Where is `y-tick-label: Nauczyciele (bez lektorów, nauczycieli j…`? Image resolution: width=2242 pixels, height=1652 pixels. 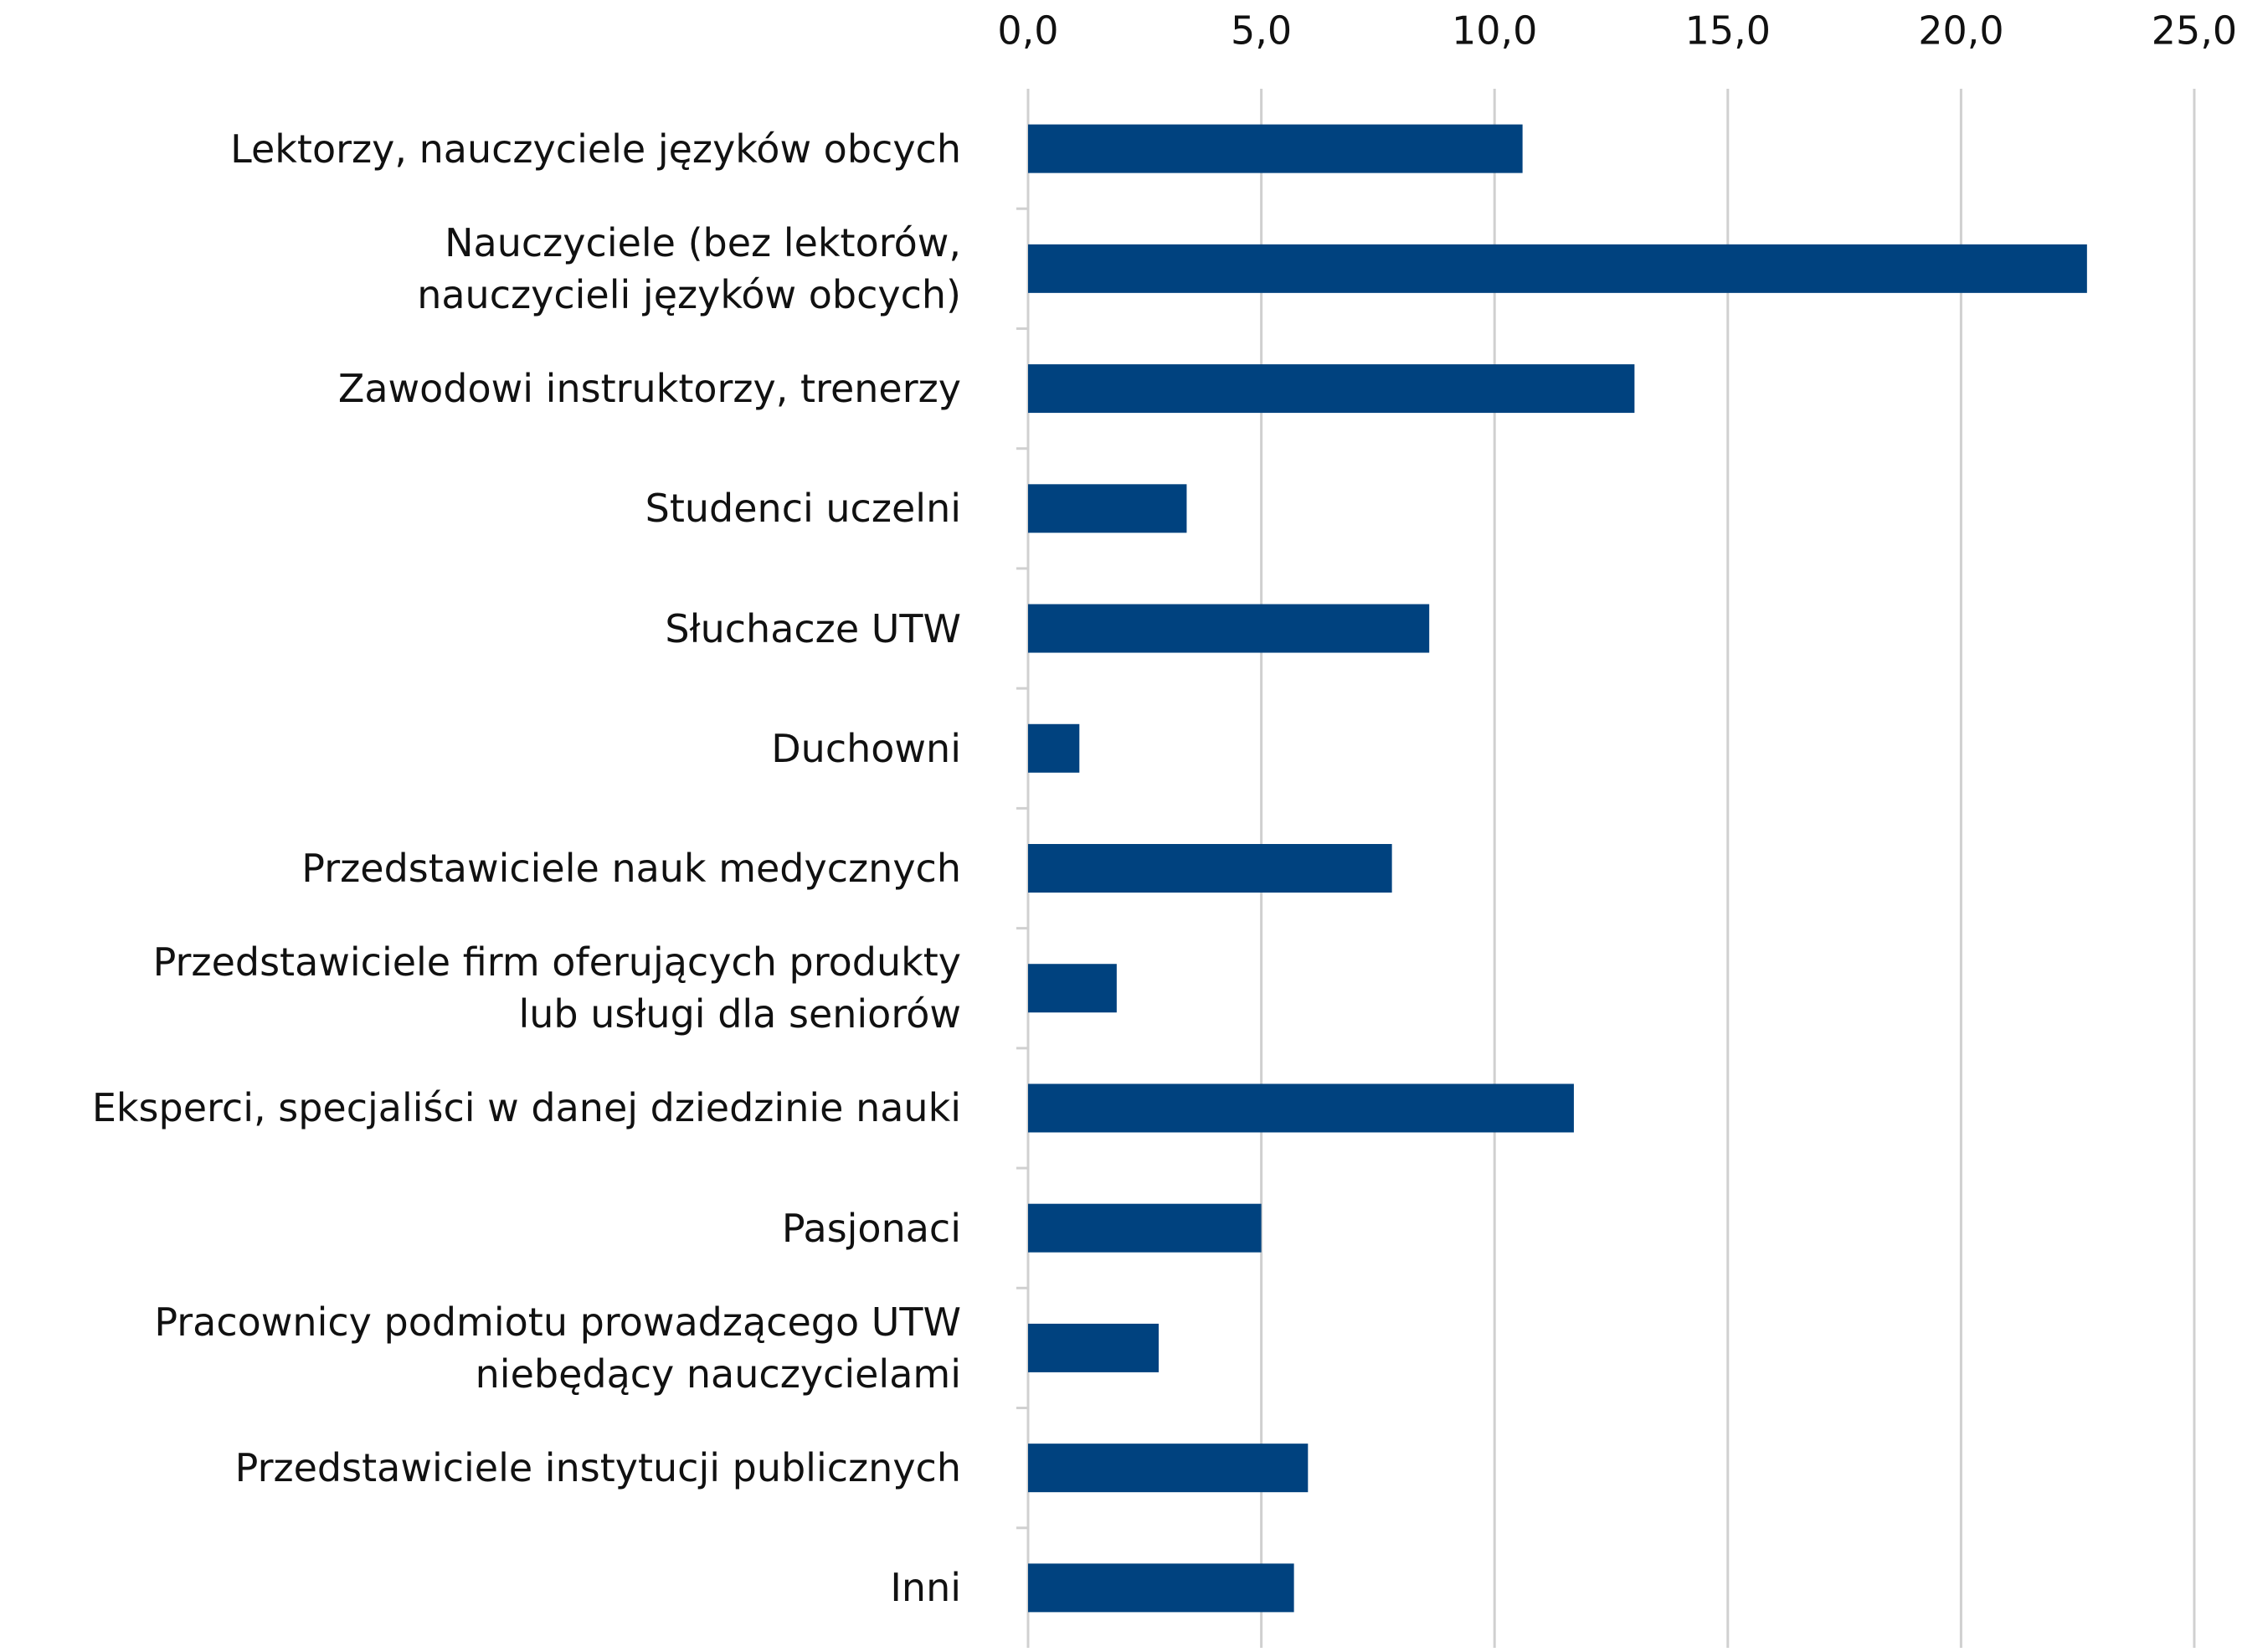 y-tick-label: Nauczyciele (bez lektorów, nauczycieli j… is located at coordinates (689, 268).